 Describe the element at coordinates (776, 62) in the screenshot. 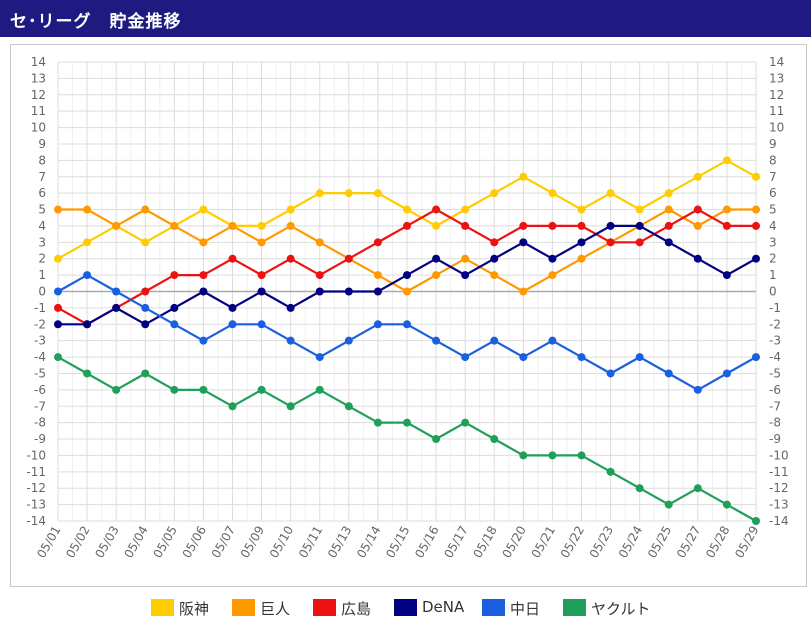

I see `y-tick-label-right: 14` at that location.